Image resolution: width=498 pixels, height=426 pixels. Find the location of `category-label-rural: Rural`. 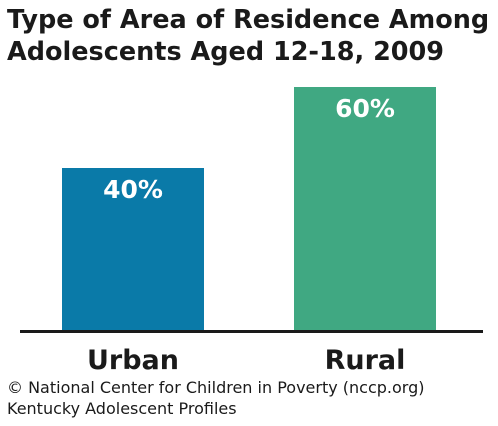

category-label-rural: Rural is located at coordinates (365, 360).